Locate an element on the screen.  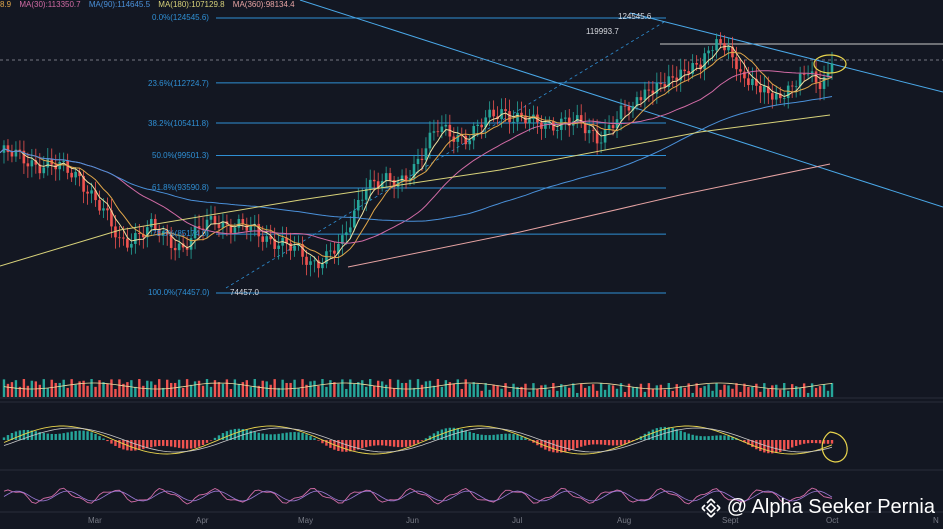
ma-legend-3: MA(180):107129.8 is located at coordinates (191, 4).